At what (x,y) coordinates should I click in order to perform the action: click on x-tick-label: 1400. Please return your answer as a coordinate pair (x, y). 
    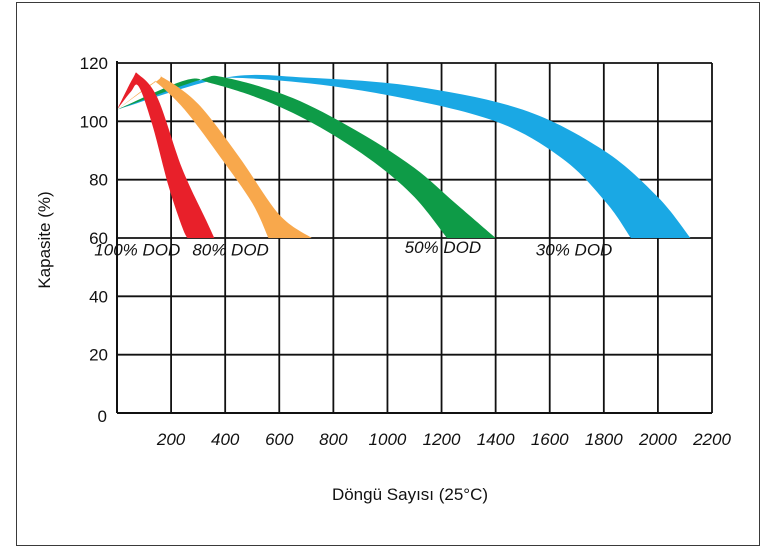
    Looking at the image, I should click on (496, 439).